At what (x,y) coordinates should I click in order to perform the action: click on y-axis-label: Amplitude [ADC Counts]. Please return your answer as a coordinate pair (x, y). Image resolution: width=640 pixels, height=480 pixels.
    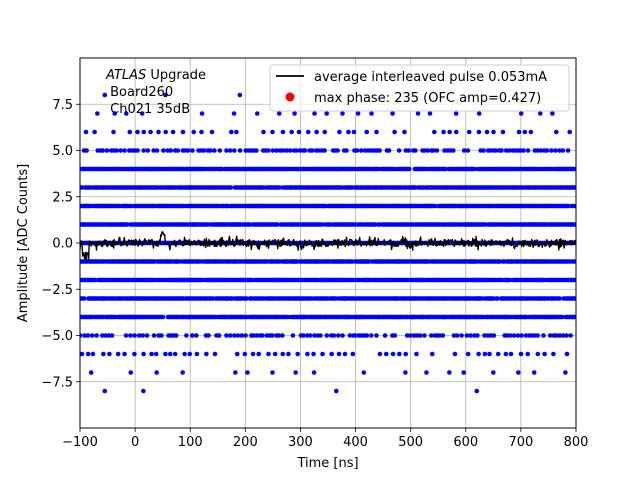
    Looking at the image, I should click on (23, 243).